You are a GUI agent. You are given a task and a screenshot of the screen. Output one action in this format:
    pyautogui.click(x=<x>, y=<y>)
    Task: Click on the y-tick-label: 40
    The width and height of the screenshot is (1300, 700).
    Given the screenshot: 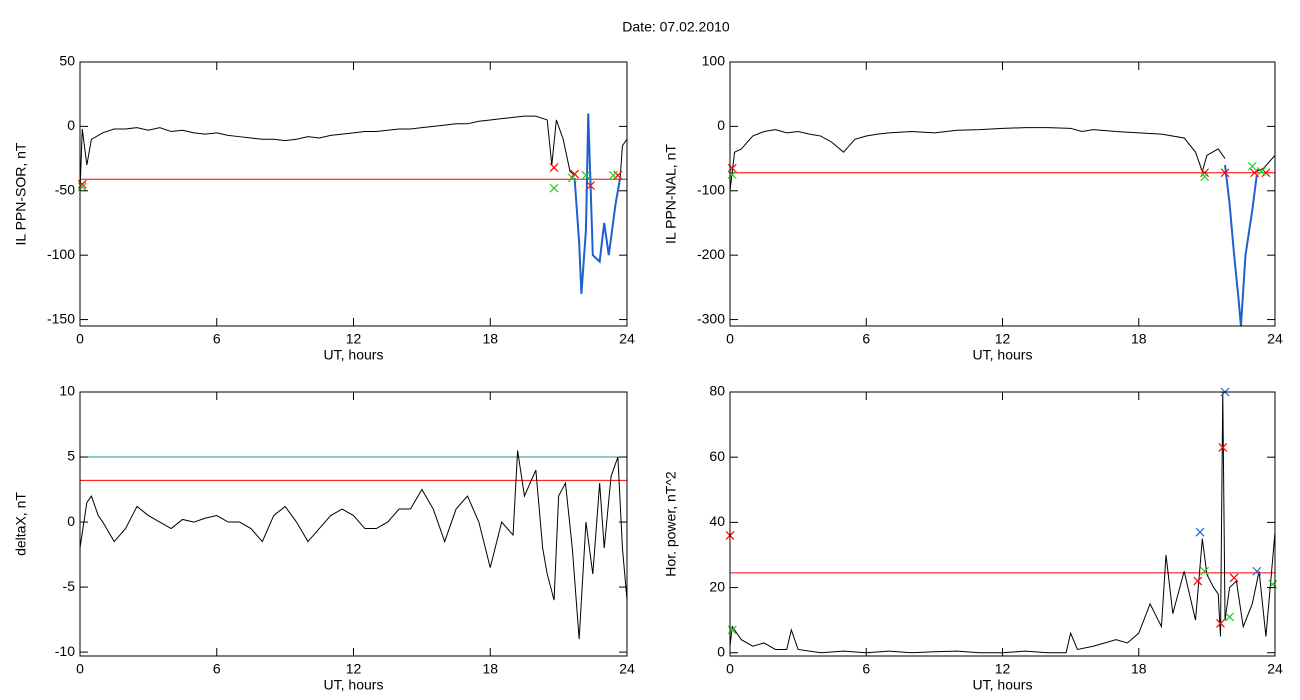 What is the action you would take?
    pyautogui.click(x=717, y=521)
    